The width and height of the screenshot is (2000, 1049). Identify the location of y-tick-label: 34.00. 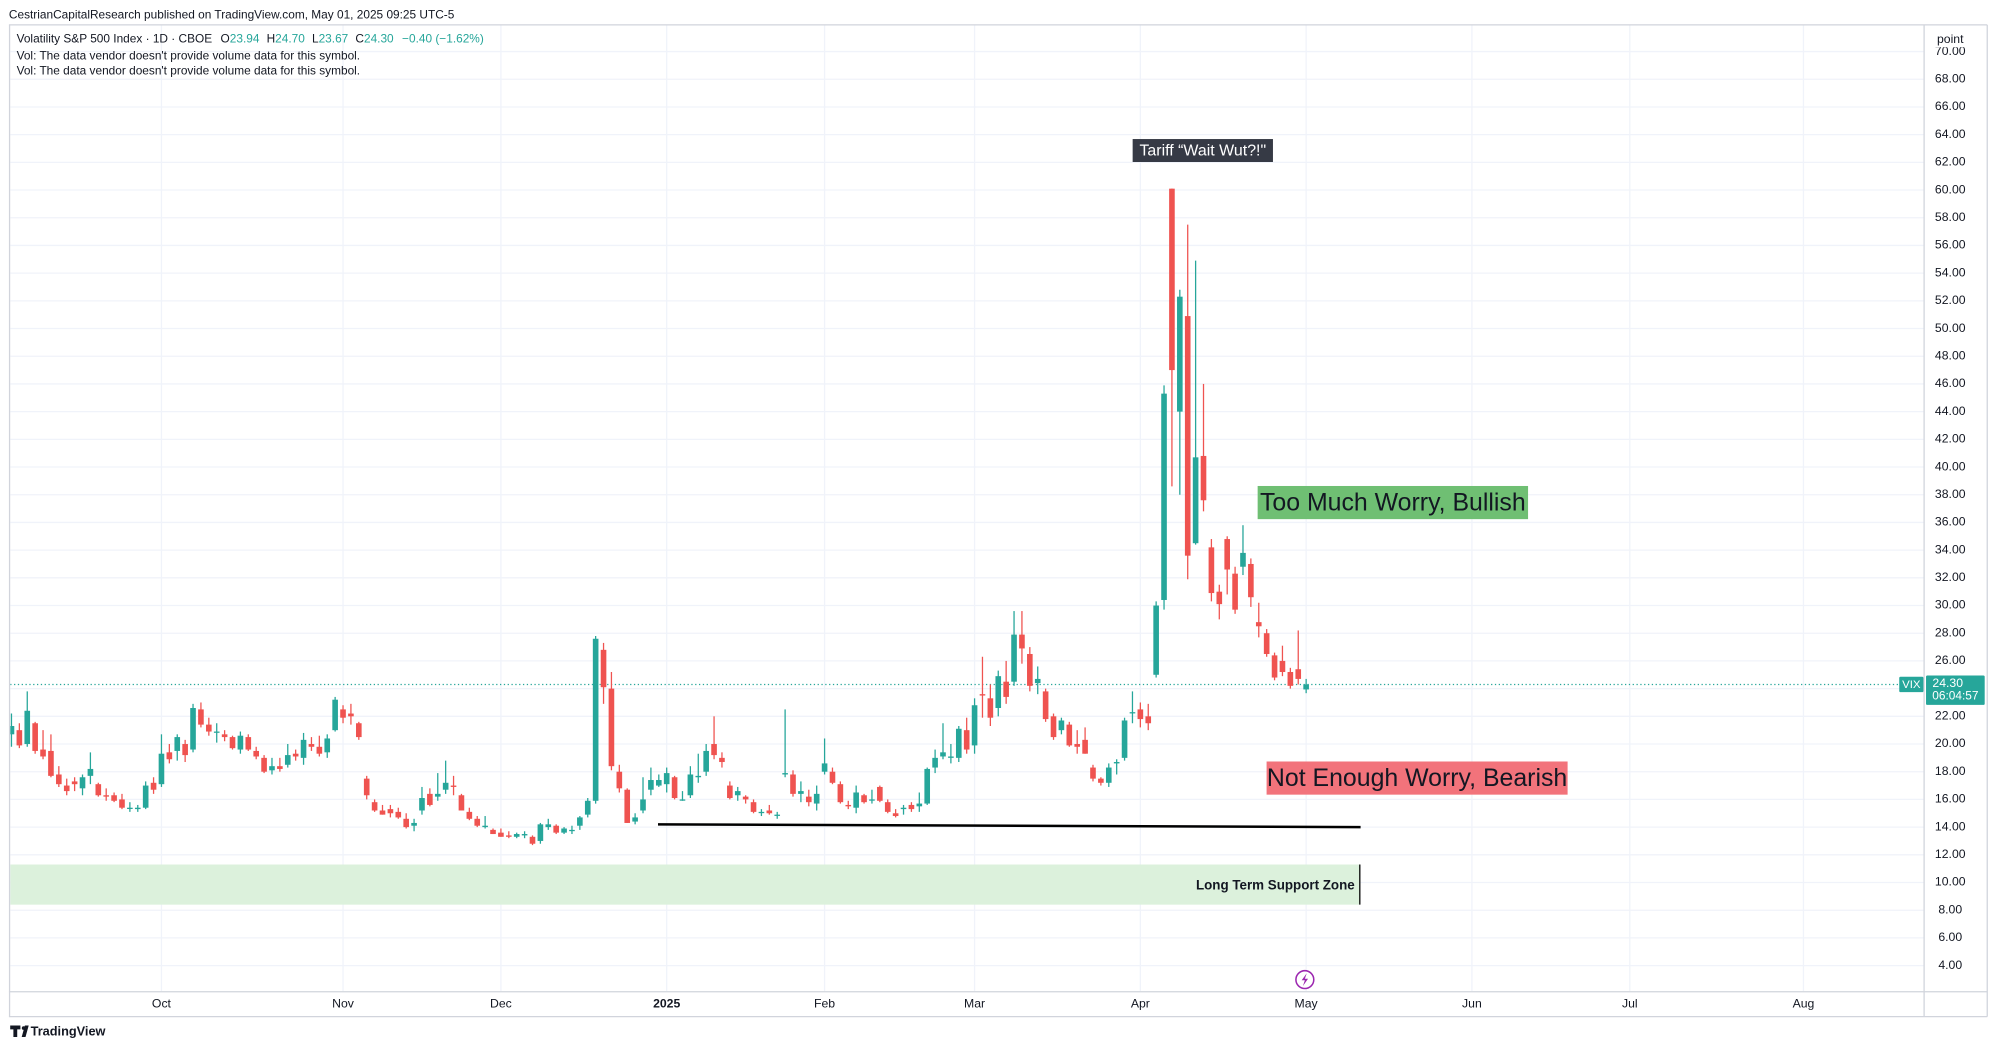
(1950, 549).